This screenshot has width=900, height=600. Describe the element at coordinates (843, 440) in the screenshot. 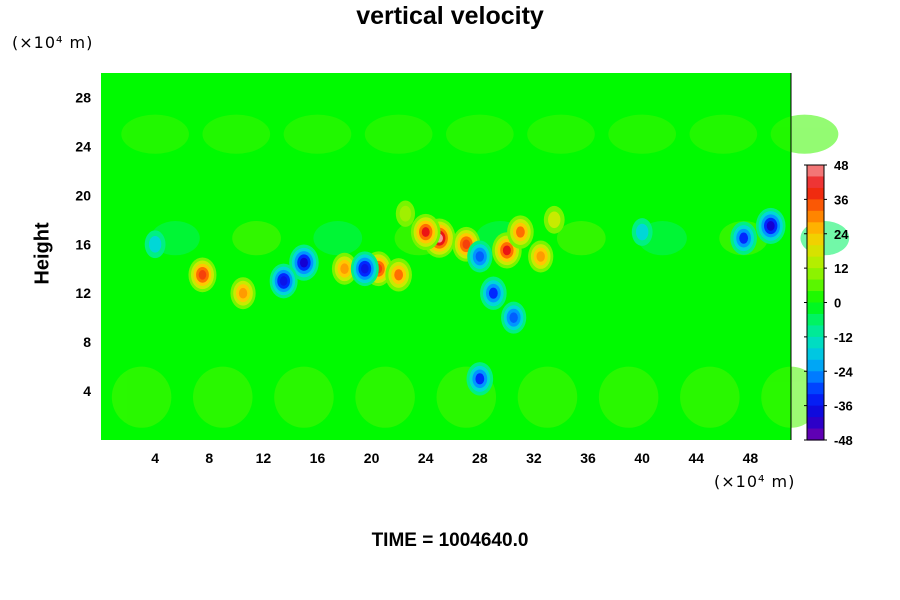

I see `colorbar-tick-label: -48` at that location.